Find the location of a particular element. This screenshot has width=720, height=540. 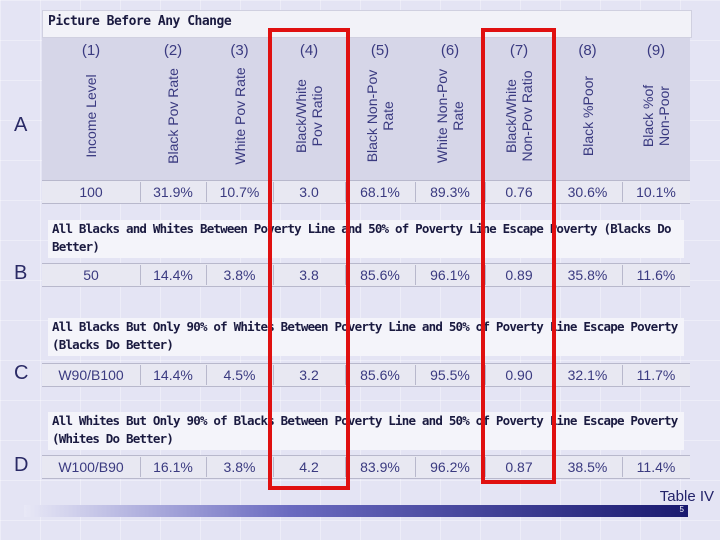

section-label-a: A is located at coordinates (21, 125).